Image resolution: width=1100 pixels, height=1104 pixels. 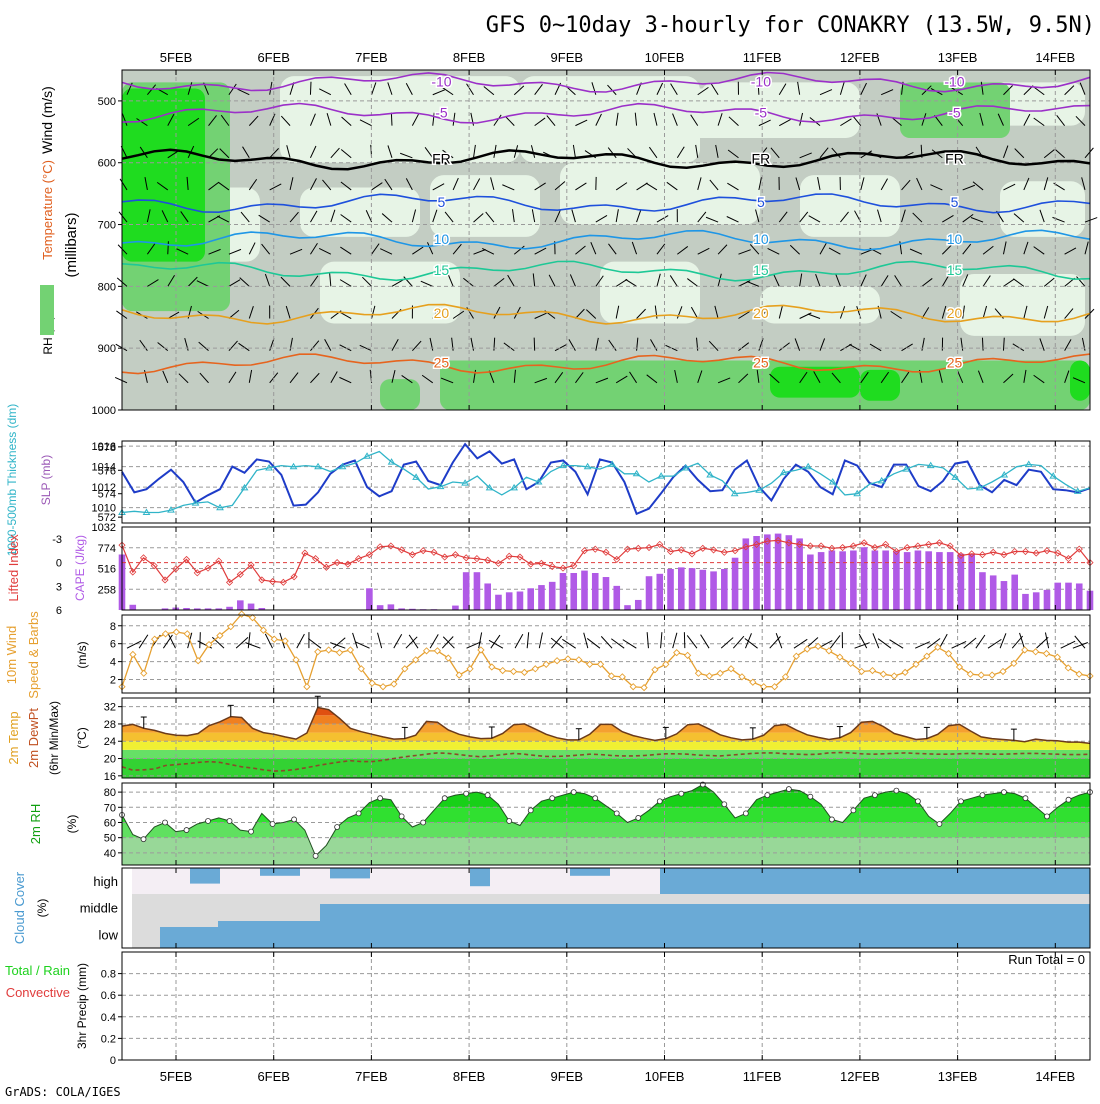 I want to click on date-label-bottom: 11FEB, so click(x=762, y=1076).